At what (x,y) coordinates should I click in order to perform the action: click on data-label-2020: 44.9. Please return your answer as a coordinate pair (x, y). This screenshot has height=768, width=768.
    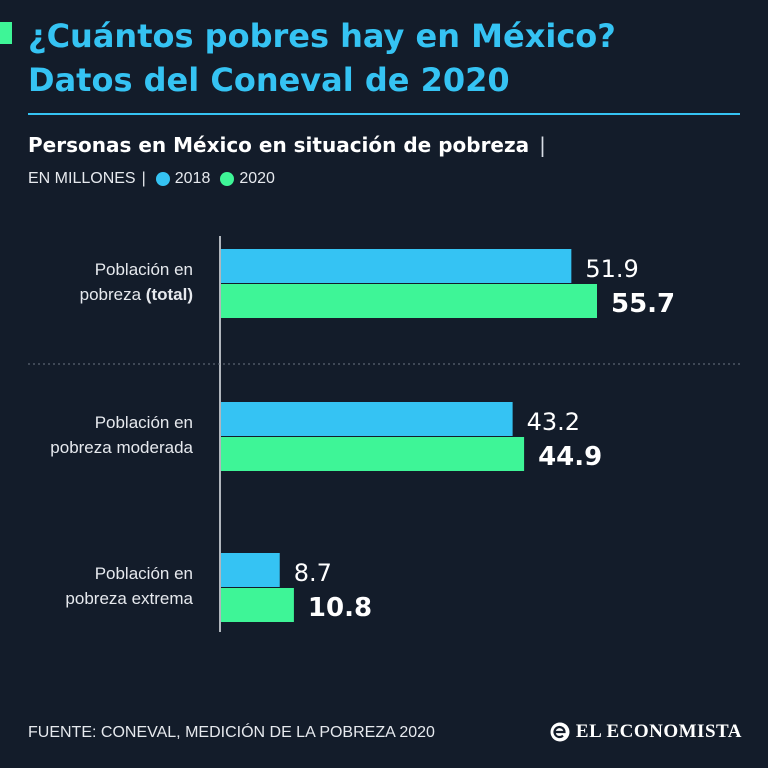
    Looking at the image, I should click on (570, 457).